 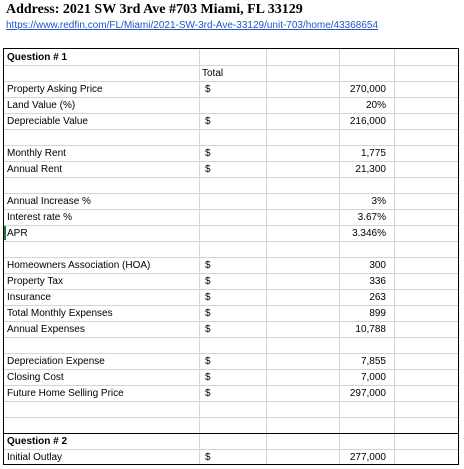 What do you see at coordinates (37, 57) in the screenshot?
I see `question-1-heading: Question # 1` at bounding box center [37, 57].